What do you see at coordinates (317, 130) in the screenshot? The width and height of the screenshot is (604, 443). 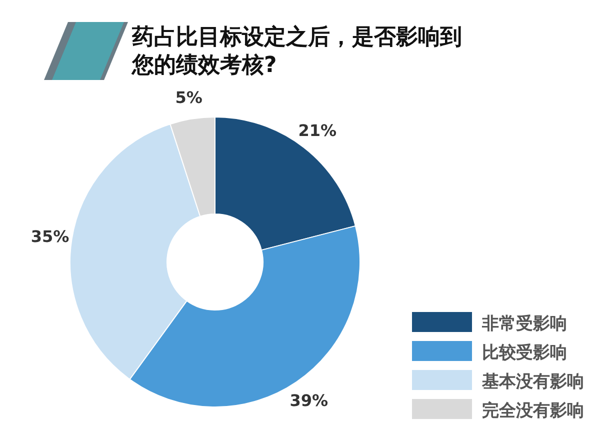 I see `data-label: 21%` at bounding box center [317, 130].